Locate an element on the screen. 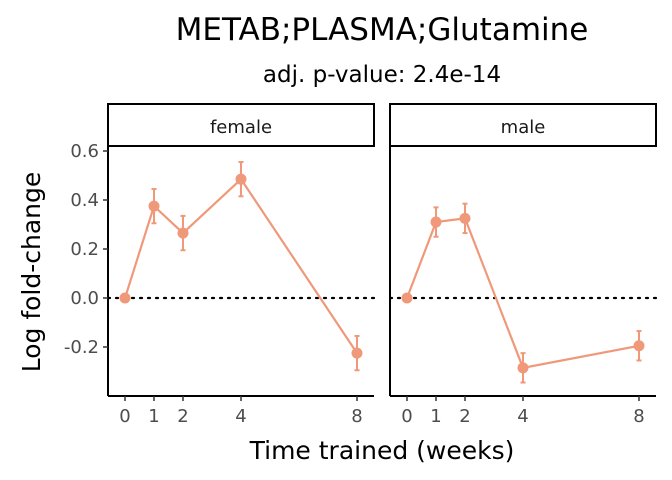  y-tick-label: 0.0 is located at coordinates (84, 298).